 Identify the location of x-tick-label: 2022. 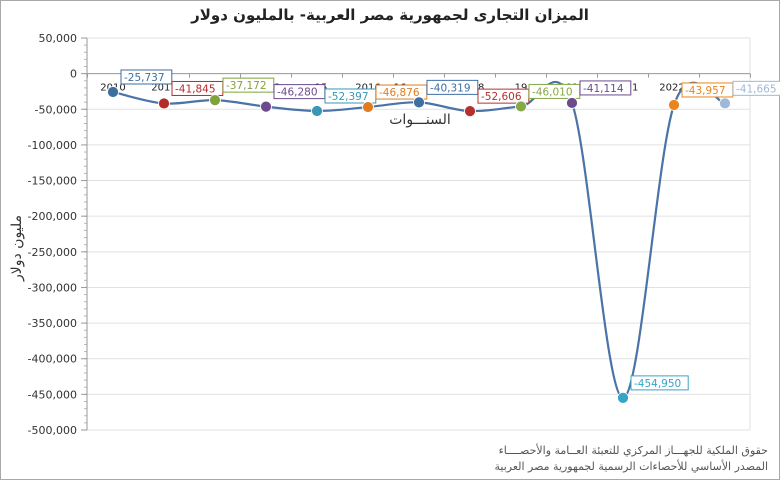
(671, 88).